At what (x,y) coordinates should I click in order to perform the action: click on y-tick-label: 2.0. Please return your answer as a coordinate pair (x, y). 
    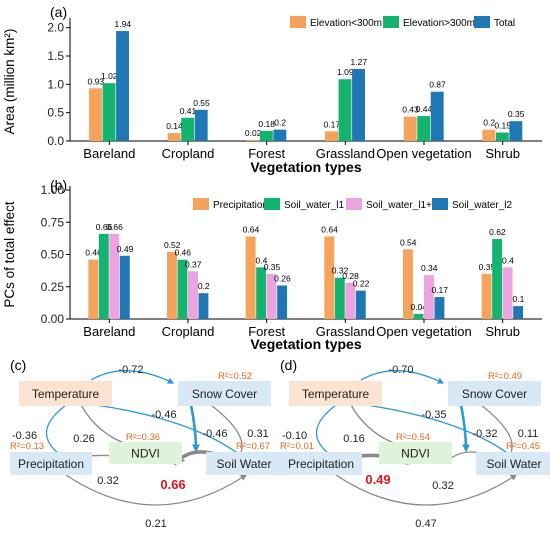
    Looking at the image, I should click on (55, 28).